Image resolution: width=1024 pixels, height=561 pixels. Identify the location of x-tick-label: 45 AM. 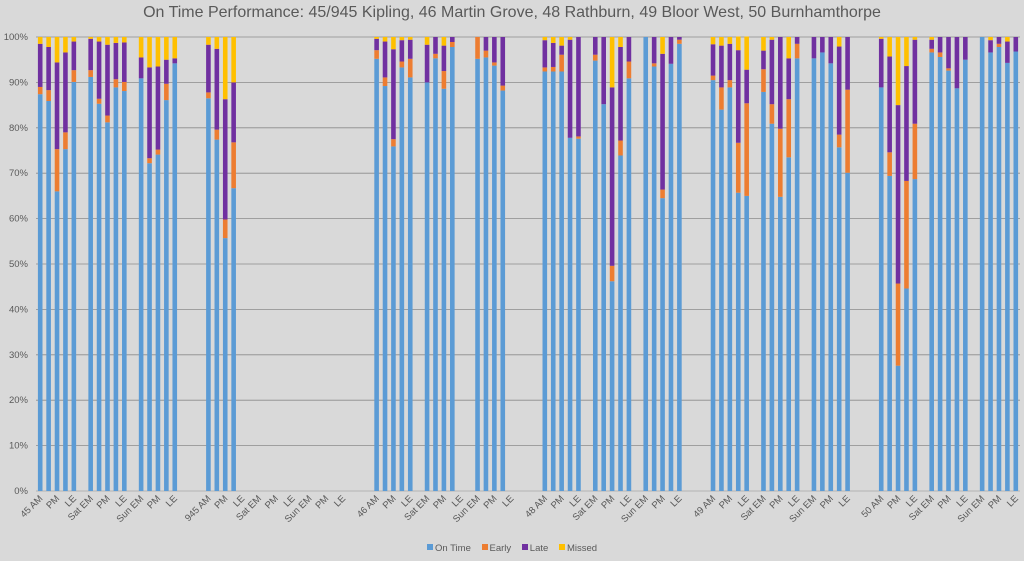
(32, 506).